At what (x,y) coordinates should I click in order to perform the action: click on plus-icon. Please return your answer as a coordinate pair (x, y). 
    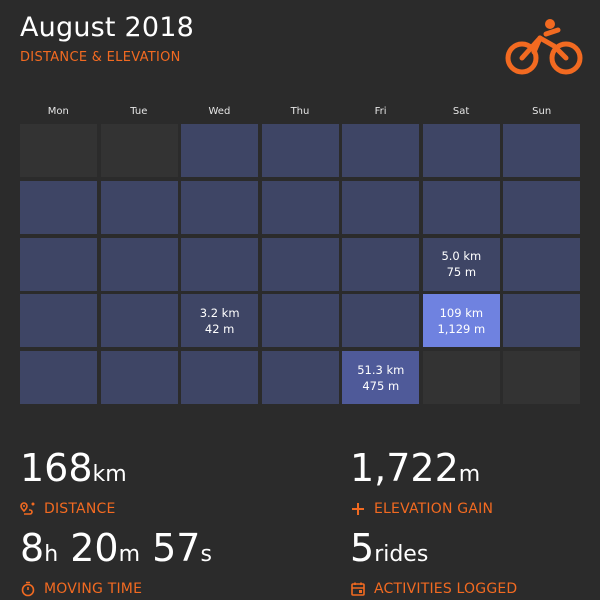
    Looking at the image, I should click on (358, 509).